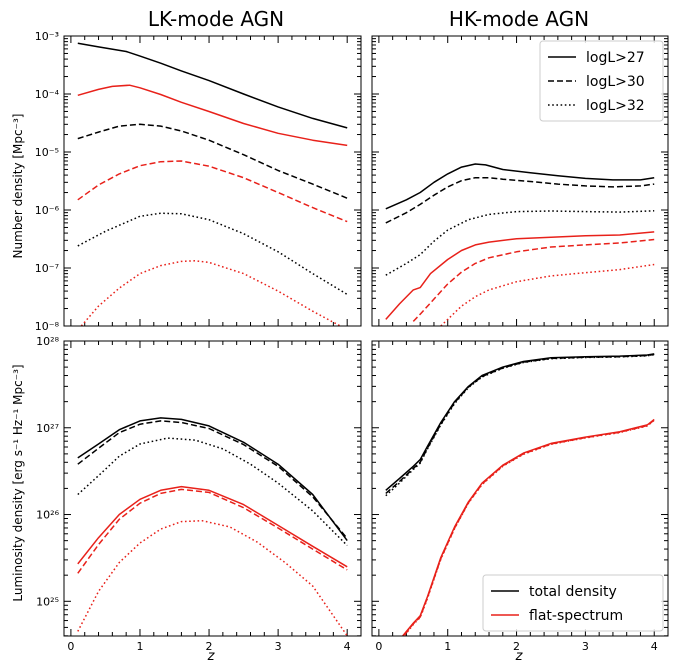 Image resolution: width=676 pixels, height=660 pixels. What do you see at coordinates (47, 94) in the screenshot?
I see `y-tick-label: 10⁻⁴` at bounding box center [47, 94].